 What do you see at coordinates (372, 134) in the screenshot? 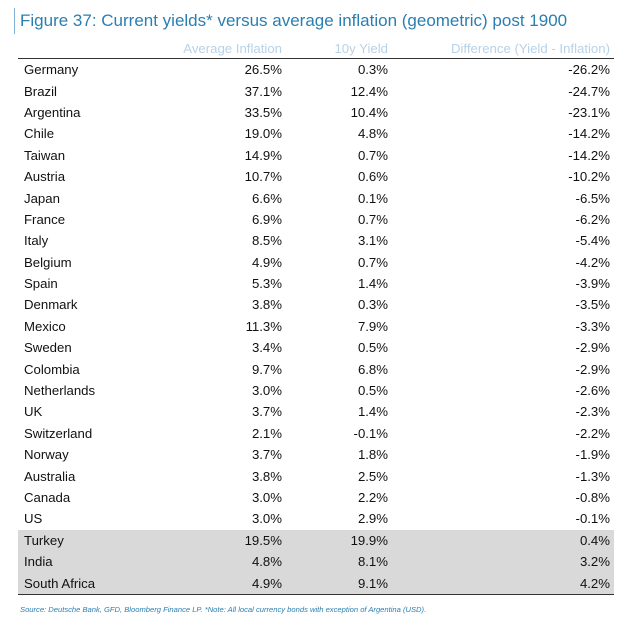
I see `yield-10y-cell: 4.8%` at bounding box center [372, 134].